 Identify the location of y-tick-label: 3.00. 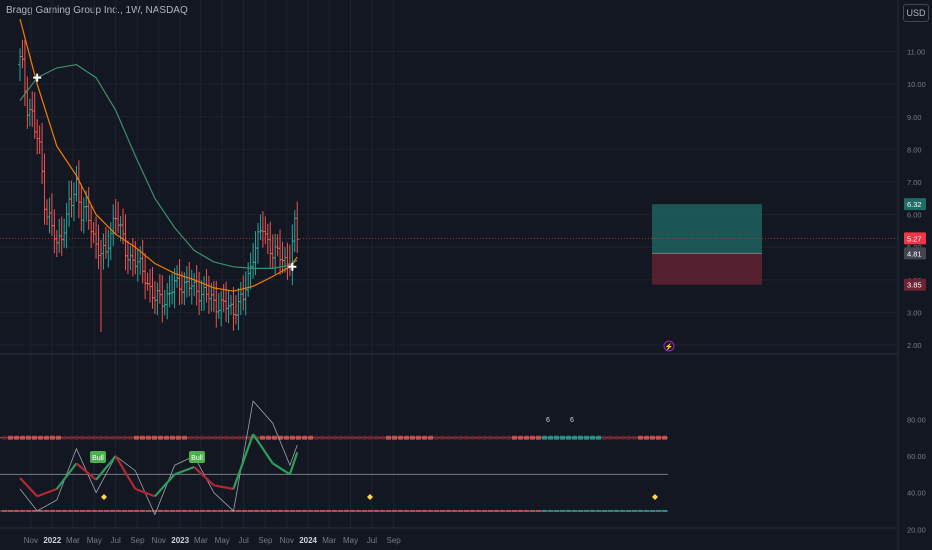
(914, 312).